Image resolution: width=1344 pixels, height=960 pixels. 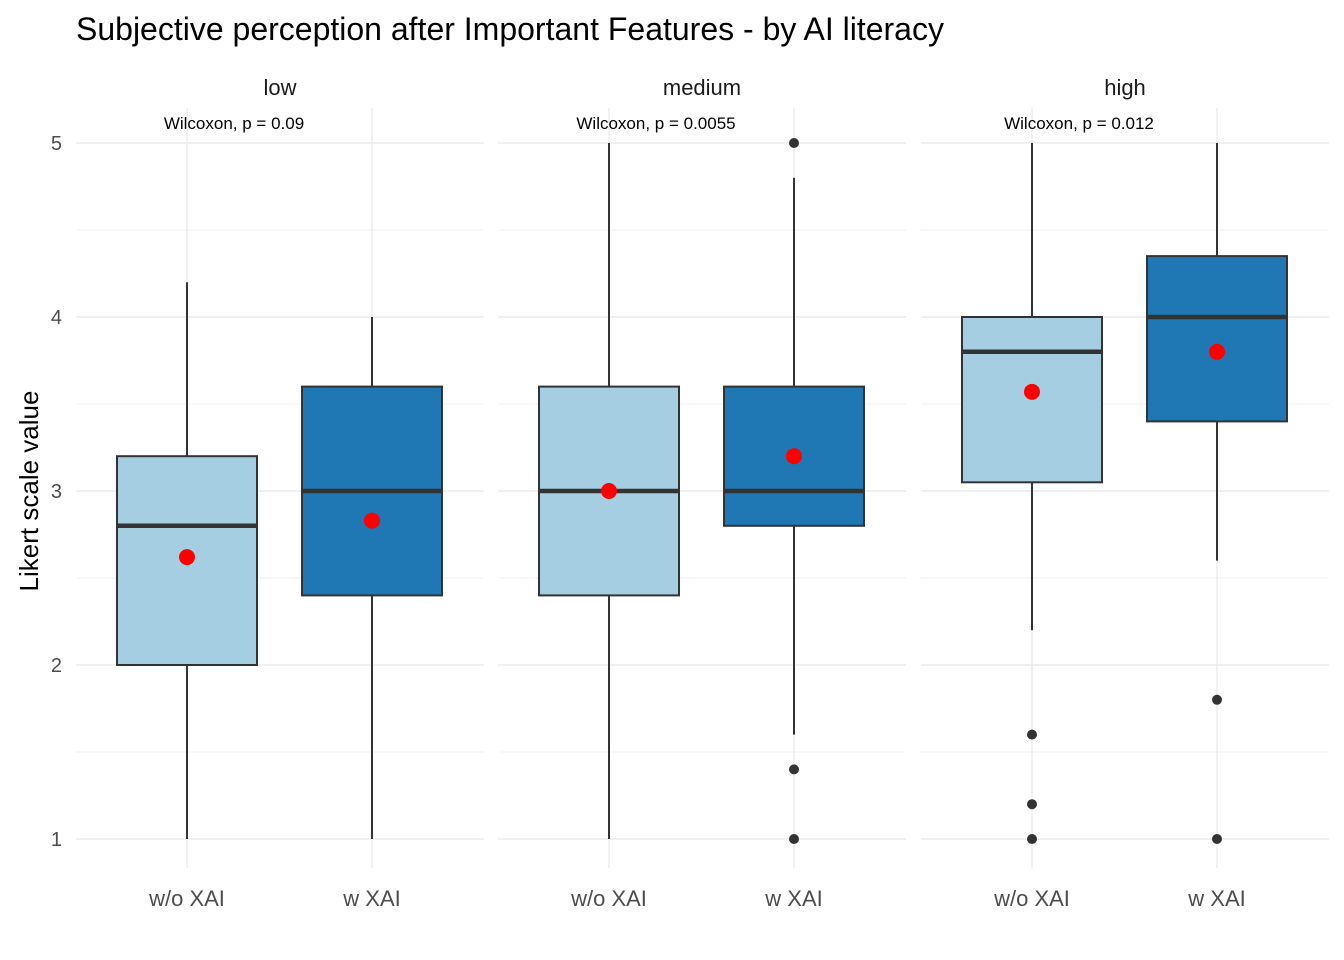 I want to click on facet-label: medium, so click(x=702, y=87).